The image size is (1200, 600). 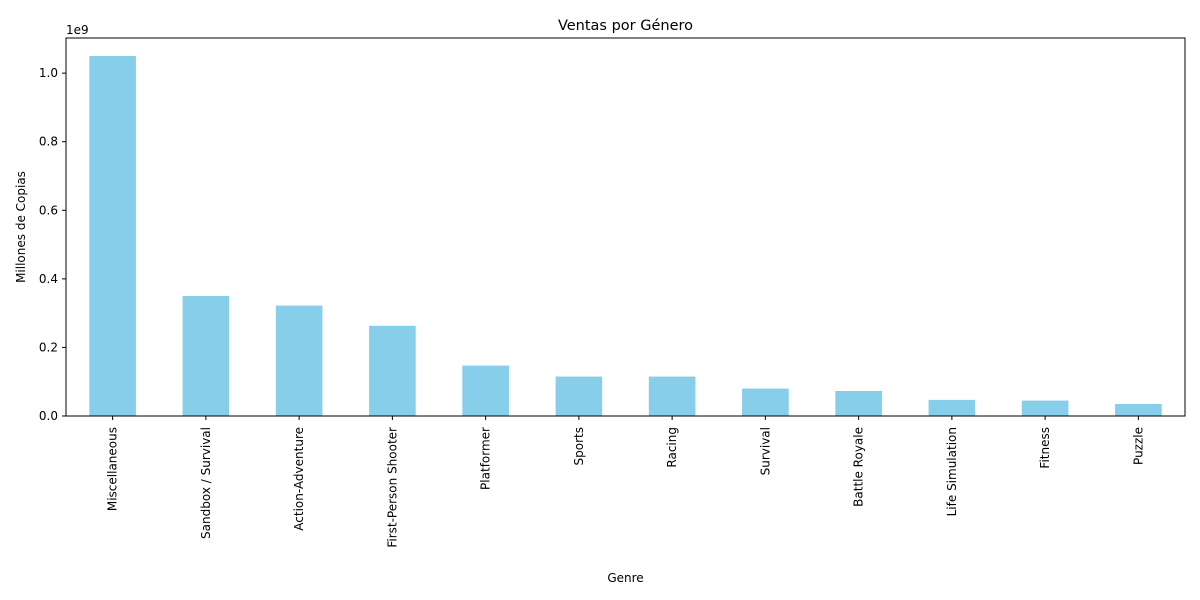 I want to click on y-tick-label: 1.0, so click(x=48, y=73).